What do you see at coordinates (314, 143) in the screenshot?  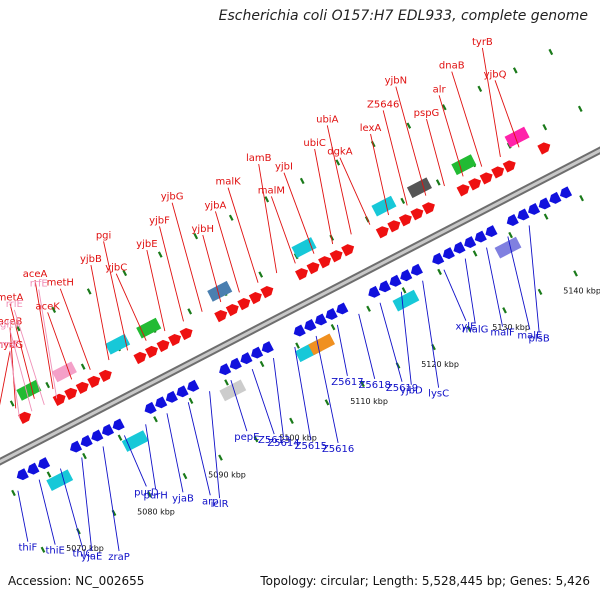 I see `gene-label: ubiC` at bounding box center [314, 143].